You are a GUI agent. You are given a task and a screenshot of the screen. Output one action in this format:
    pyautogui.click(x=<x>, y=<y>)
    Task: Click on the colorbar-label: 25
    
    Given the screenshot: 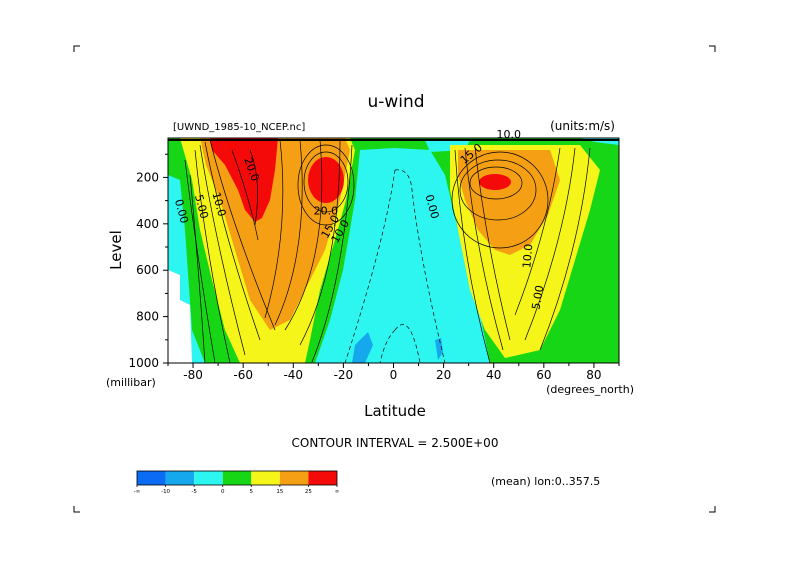 What is the action you would take?
    pyautogui.click(x=308, y=492)
    